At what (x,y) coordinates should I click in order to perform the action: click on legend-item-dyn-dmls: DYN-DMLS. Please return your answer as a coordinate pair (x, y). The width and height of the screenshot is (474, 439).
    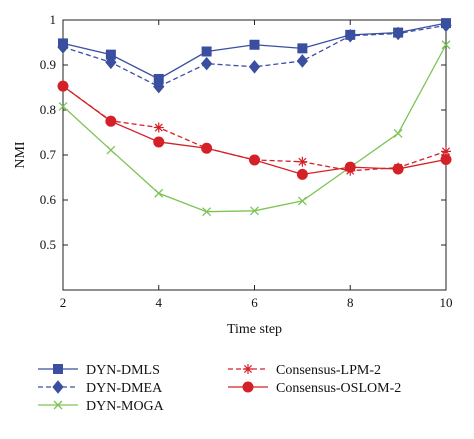
    Looking at the image, I should click on (99, 370).